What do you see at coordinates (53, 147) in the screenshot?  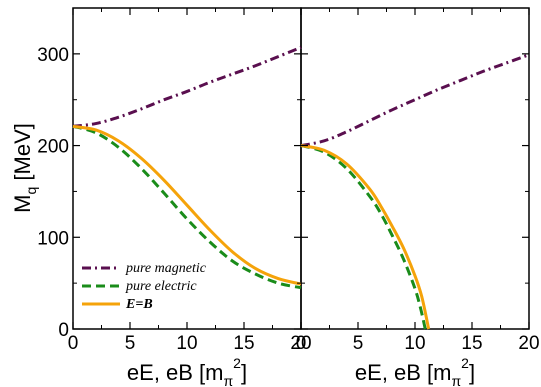 I see `y-tick-label: 200` at bounding box center [53, 147].